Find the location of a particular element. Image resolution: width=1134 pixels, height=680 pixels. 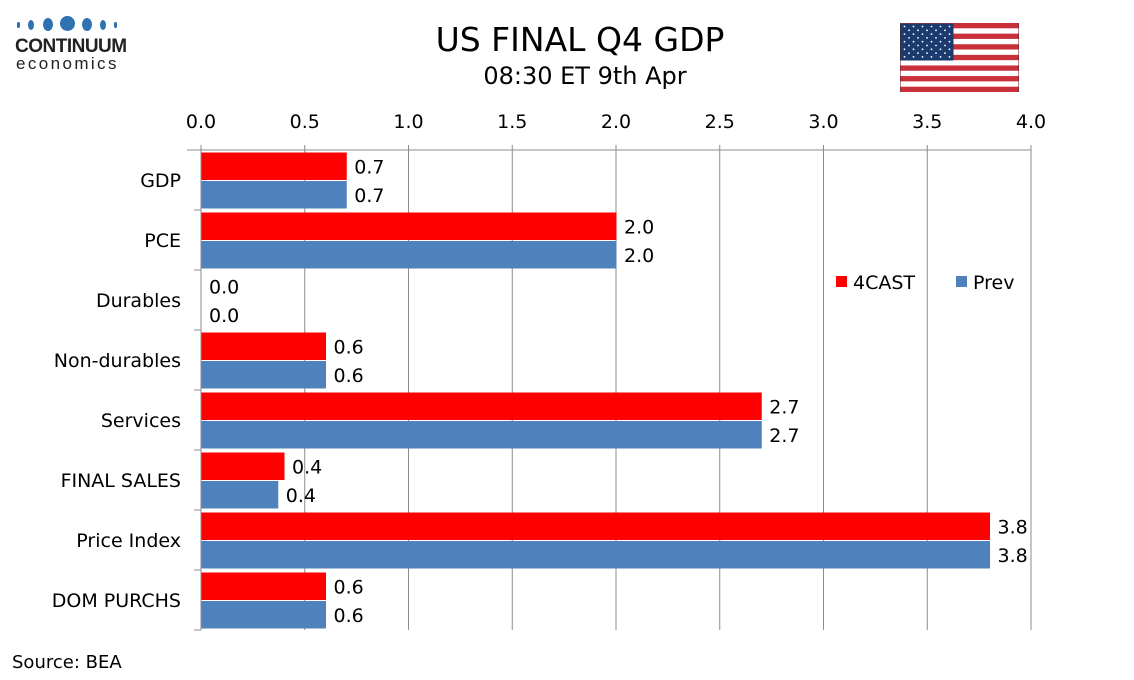

x-tick-label: 3.5 is located at coordinates (927, 122).